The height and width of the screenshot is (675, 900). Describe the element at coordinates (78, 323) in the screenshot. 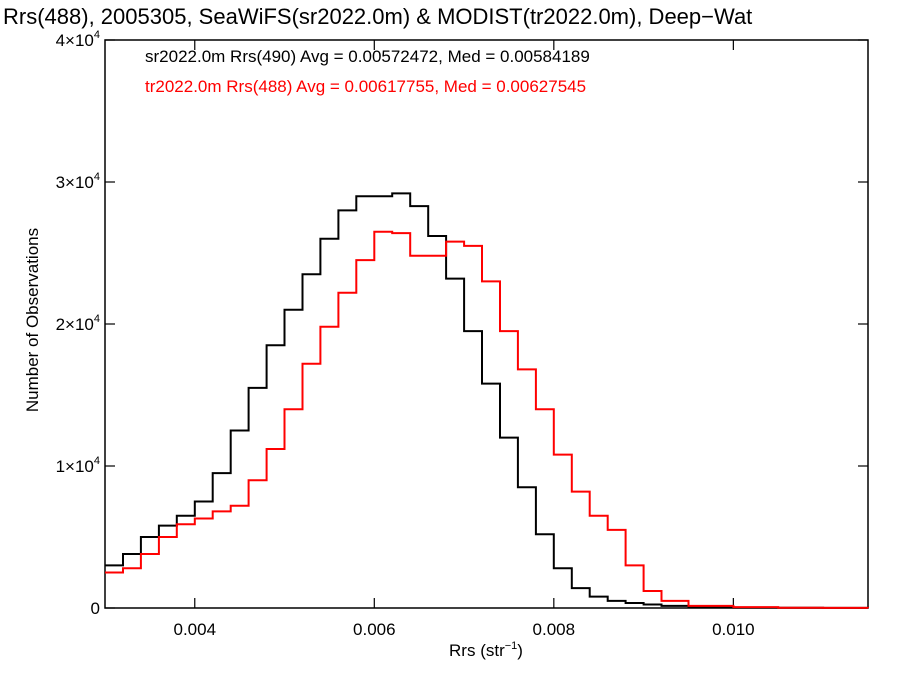

I see `y-tick-label: 2×10⁴` at that location.